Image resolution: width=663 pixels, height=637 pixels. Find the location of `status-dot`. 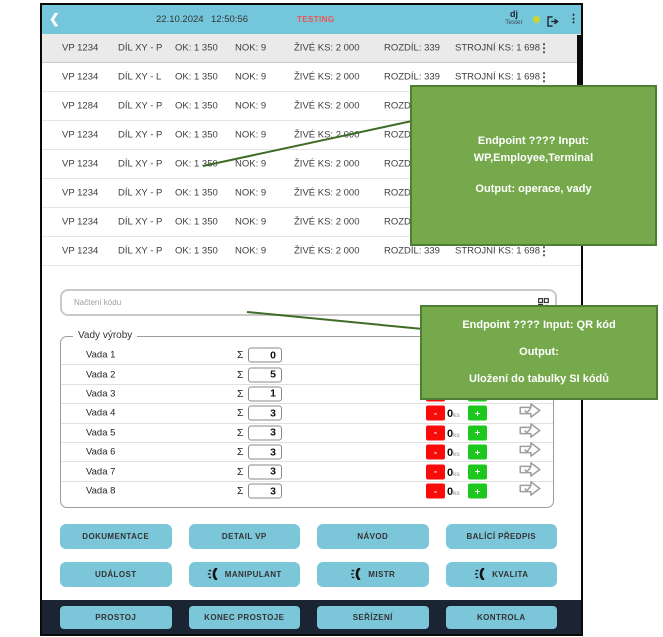

status-dot is located at coordinates (536, 19).